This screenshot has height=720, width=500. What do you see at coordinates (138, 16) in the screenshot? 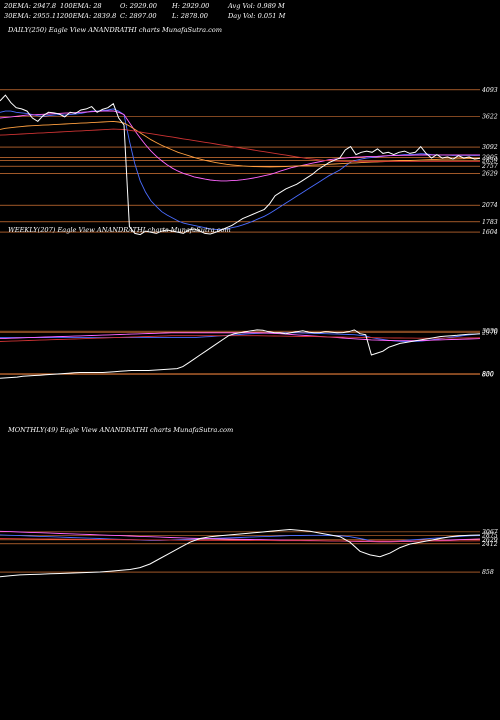
I see `header-stat: C: 2897.00` at bounding box center [138, 16].